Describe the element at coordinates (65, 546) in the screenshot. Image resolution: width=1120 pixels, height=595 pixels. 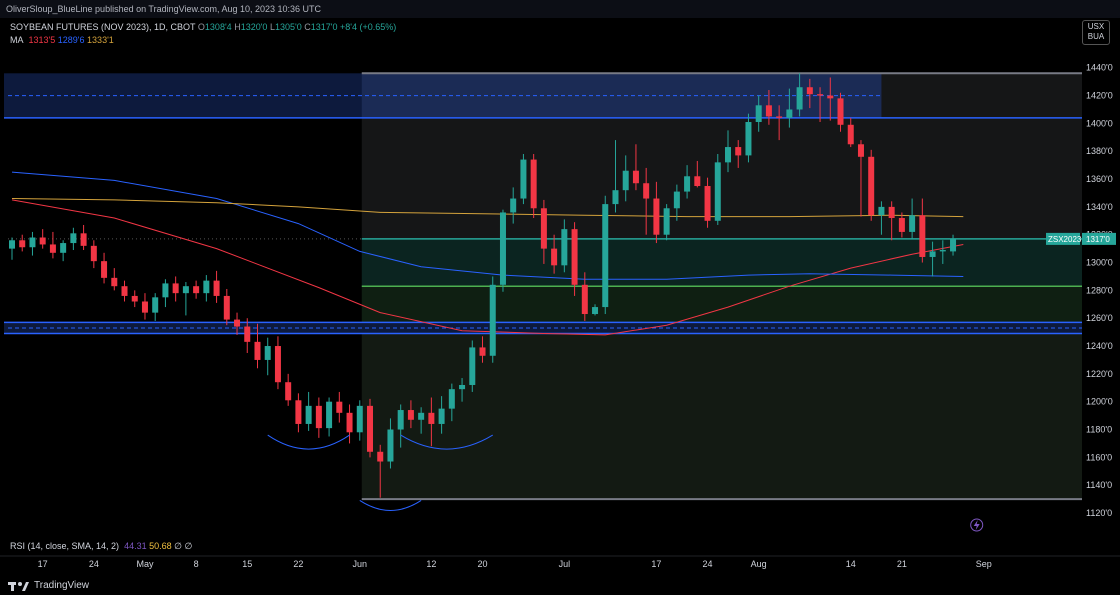
I see `rsi-label: RSI (14, close, SMA, 14, 2)` at that location.